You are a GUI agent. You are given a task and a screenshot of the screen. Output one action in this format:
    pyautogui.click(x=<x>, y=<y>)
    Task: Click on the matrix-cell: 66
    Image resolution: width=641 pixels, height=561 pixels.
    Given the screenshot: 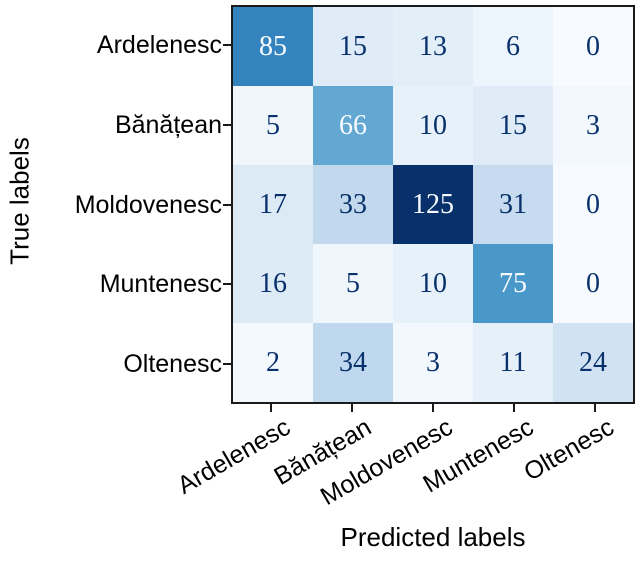 What is the action you would take?
    pyautogui.click(x=353, y=125)
    